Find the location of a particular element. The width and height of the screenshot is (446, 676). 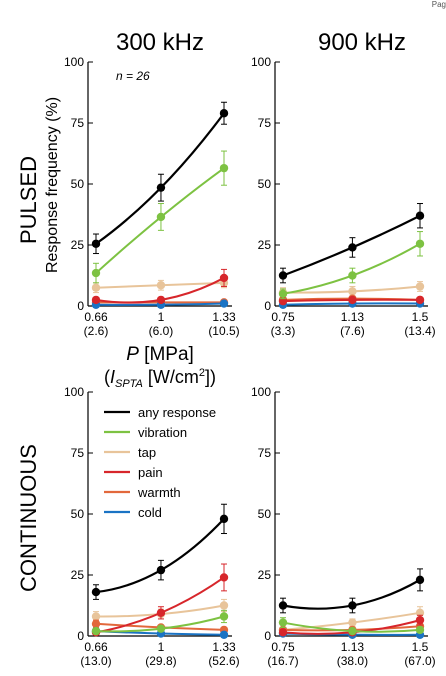

x-tick-label: 0.75 is located at coordinates (283, 317).